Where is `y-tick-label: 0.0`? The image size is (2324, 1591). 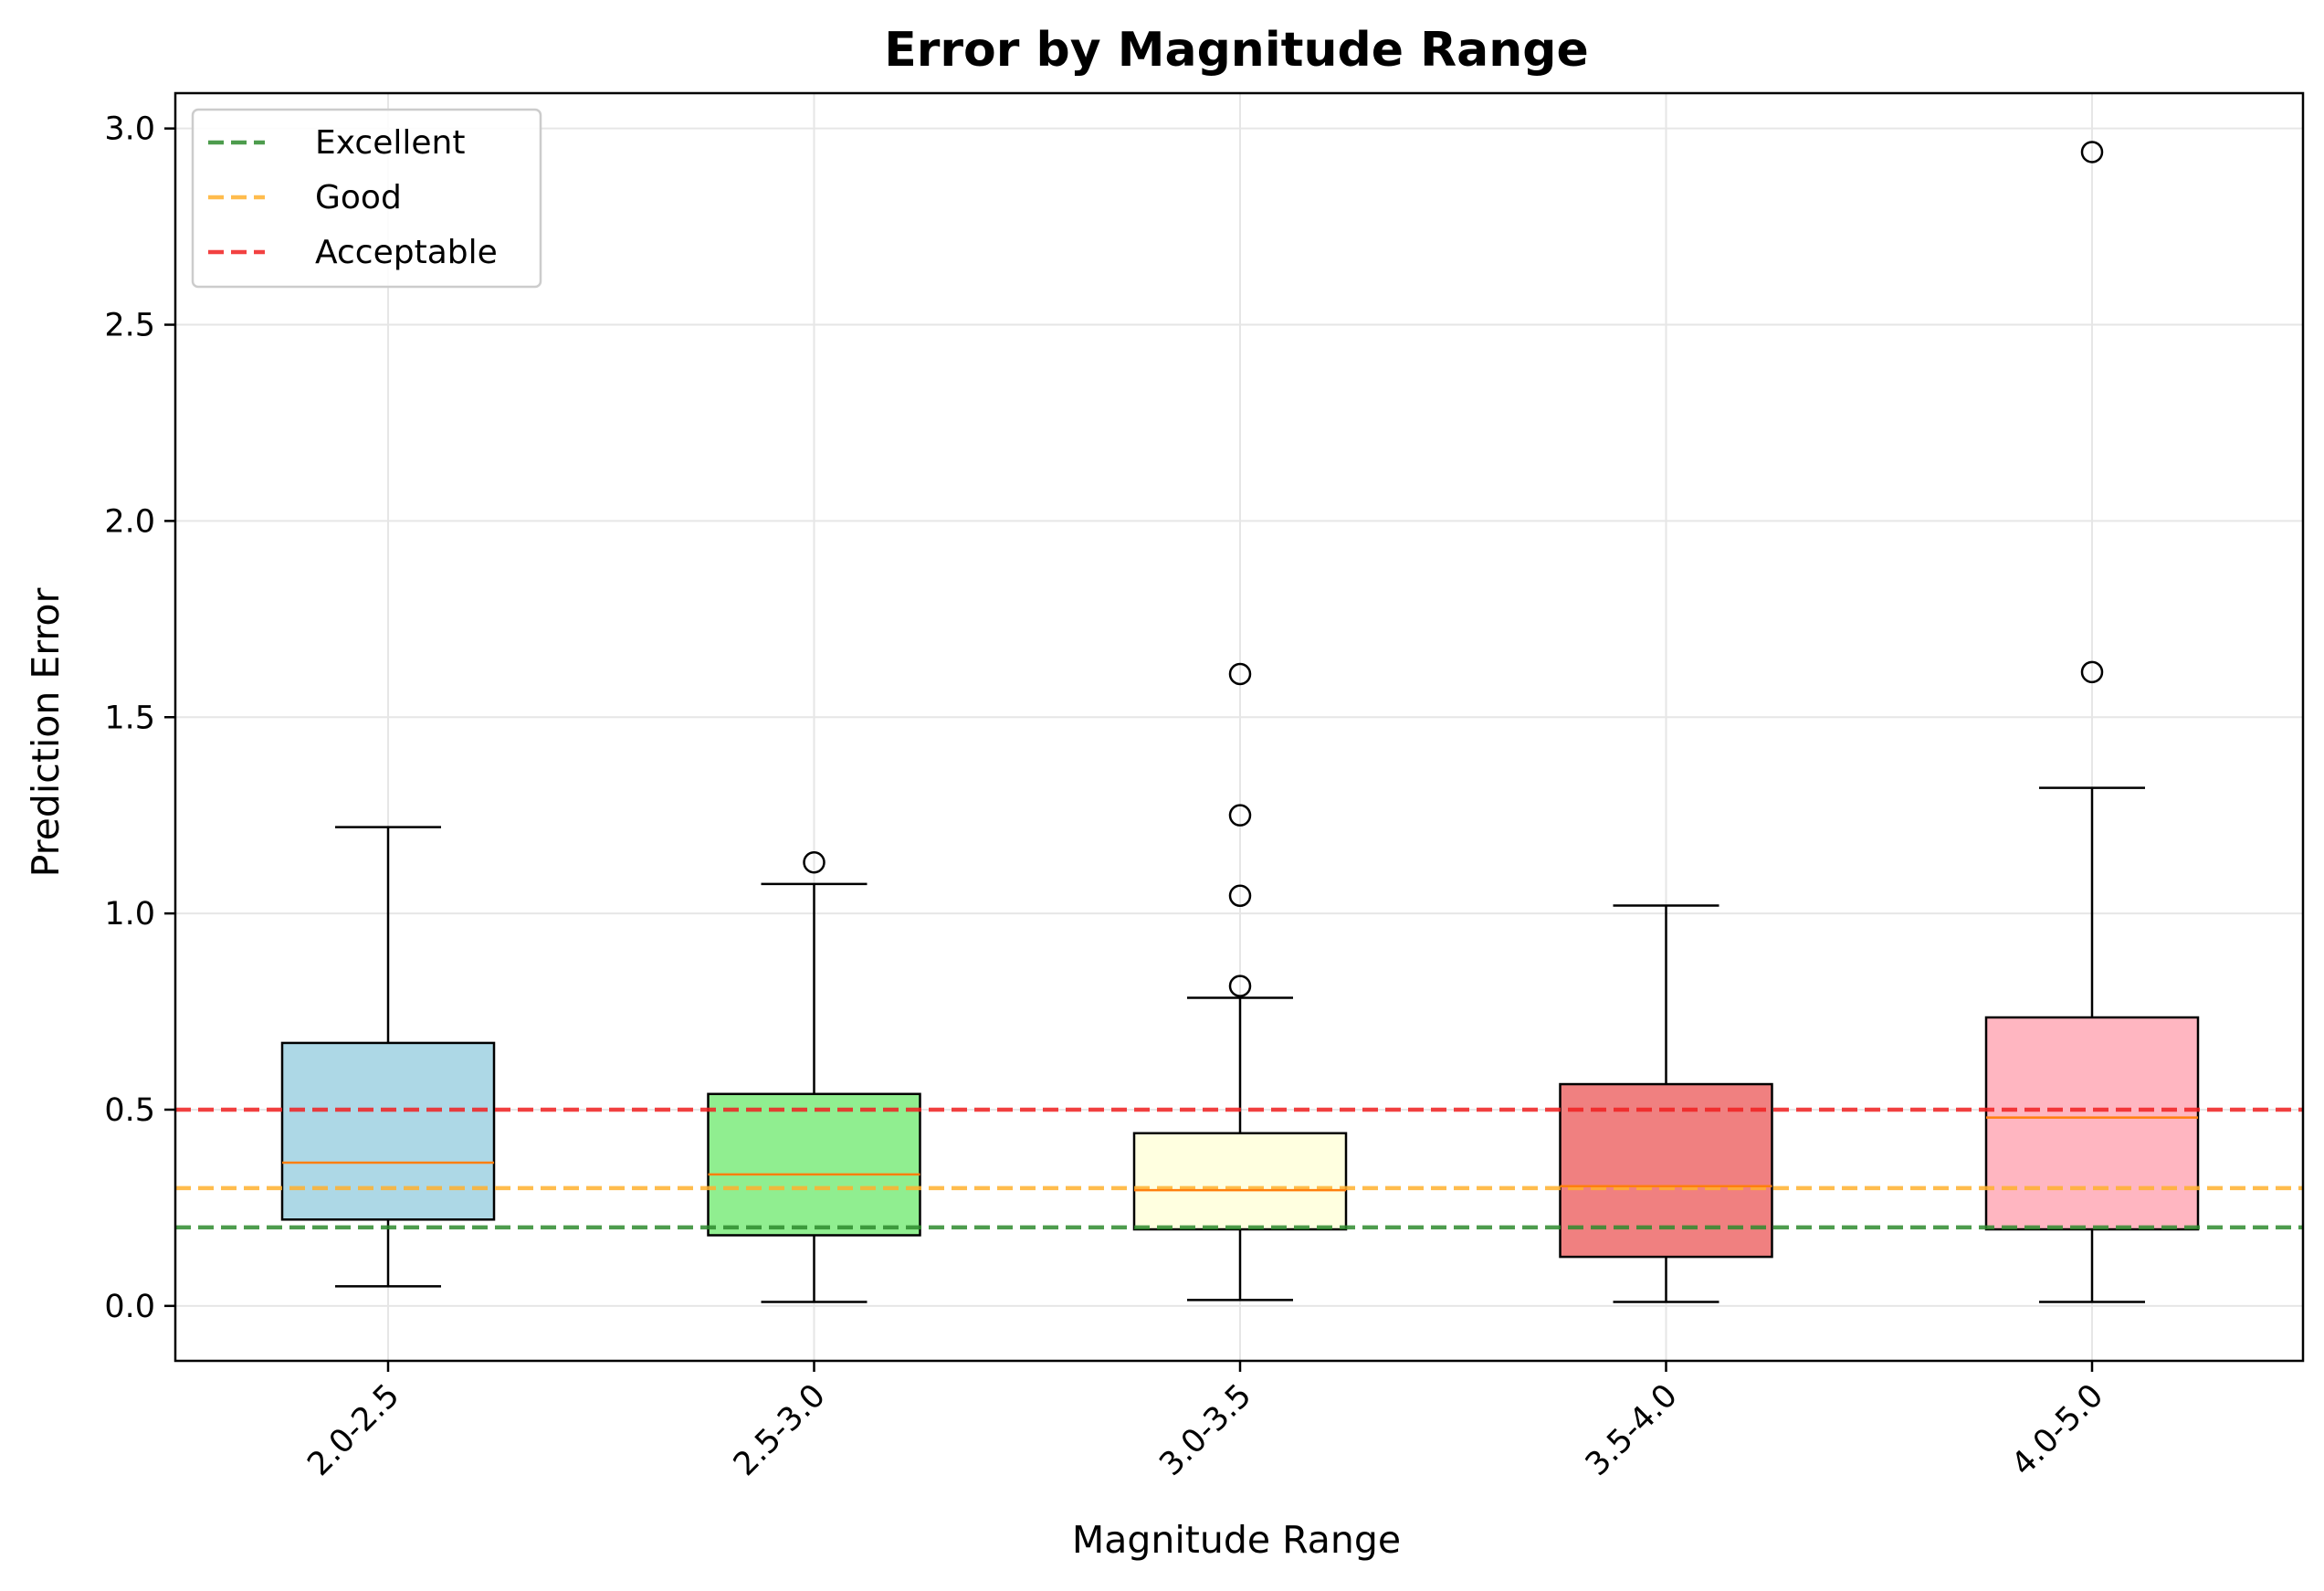 y-tick-label: 0.0 is located at coordinates (129, 1307).